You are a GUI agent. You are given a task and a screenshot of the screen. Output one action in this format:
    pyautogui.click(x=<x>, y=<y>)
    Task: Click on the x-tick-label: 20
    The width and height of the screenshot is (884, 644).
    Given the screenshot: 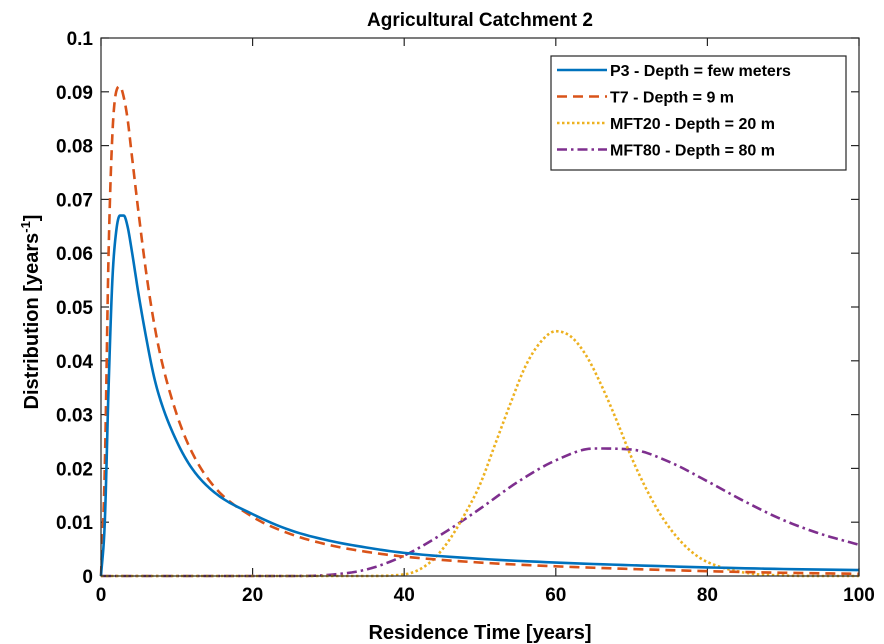 What is the action you would take?
    pyautogui.click(x=252, y=595)
    